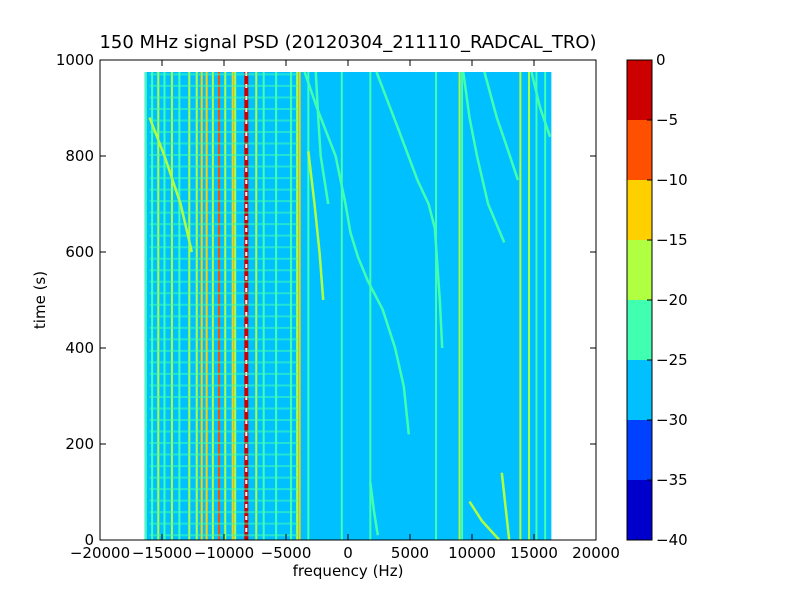  Describe the element at coordinates (672, 360) in the screenshot. I see `colorbar-tick-label: −25` at that location.